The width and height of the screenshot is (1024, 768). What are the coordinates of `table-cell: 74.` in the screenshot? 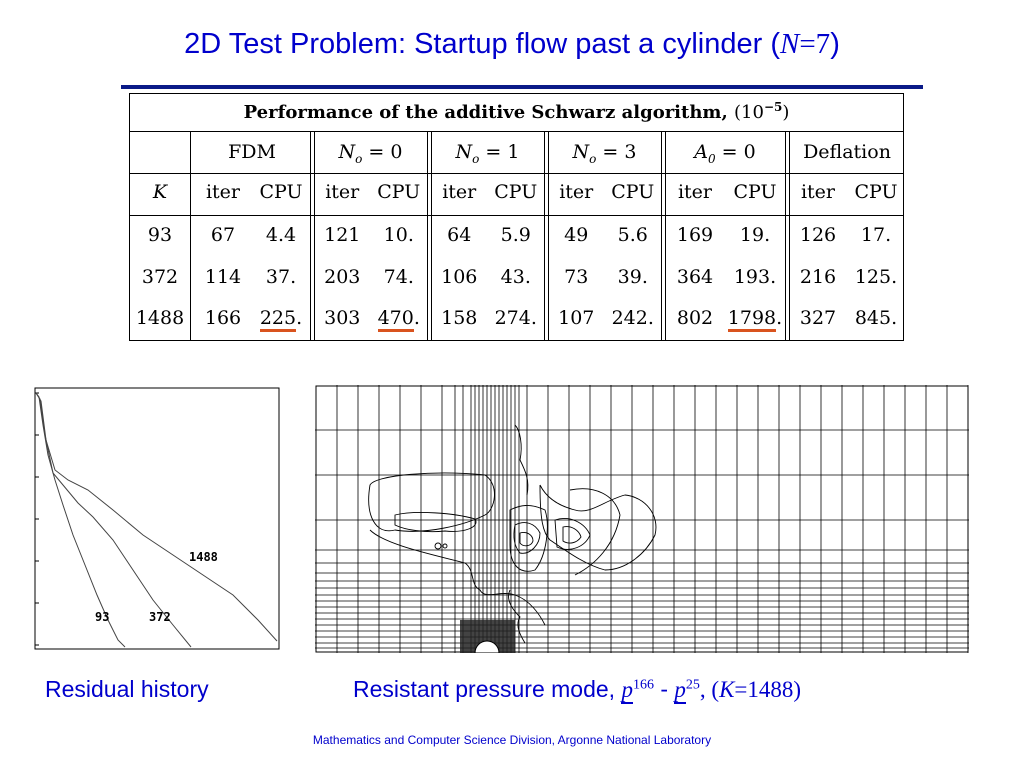 It's located at (398, 277).